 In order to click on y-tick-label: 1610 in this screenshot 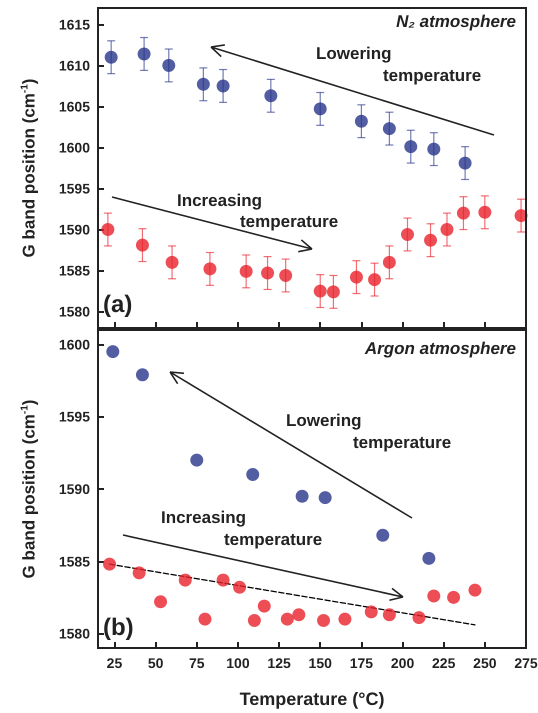, I will do `click(74, 65)`.